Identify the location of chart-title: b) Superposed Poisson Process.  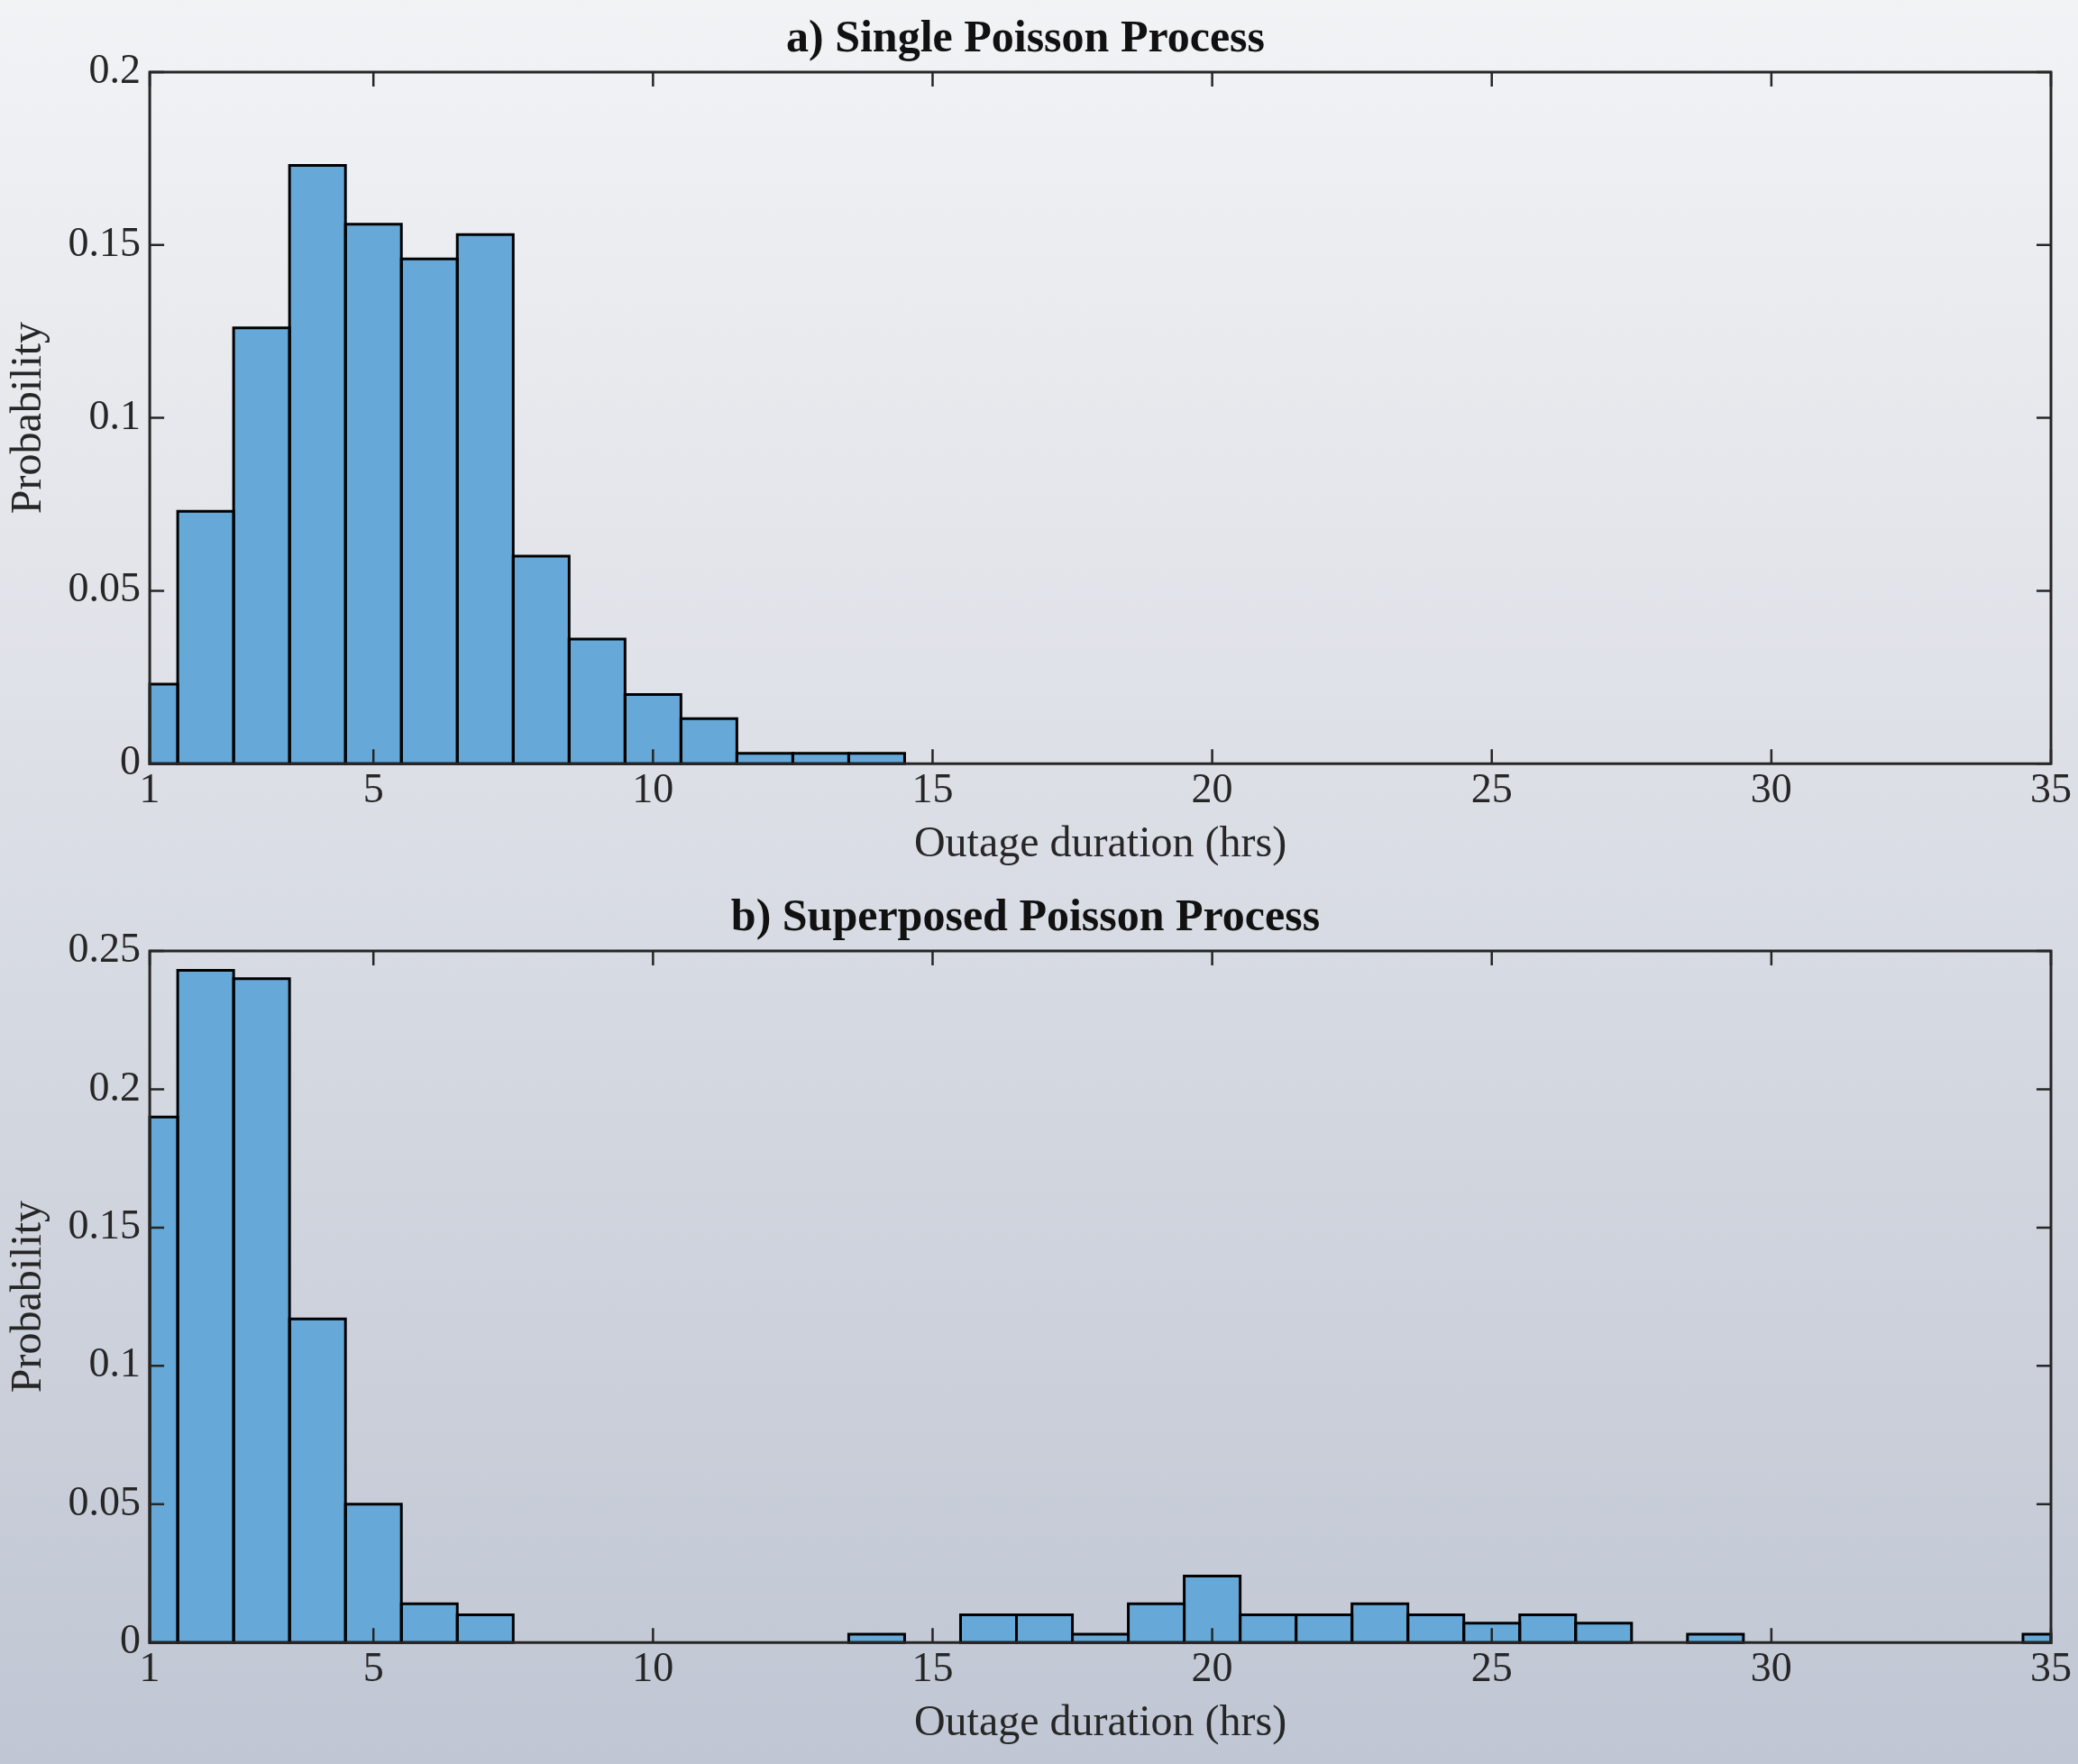
(1026, 914).